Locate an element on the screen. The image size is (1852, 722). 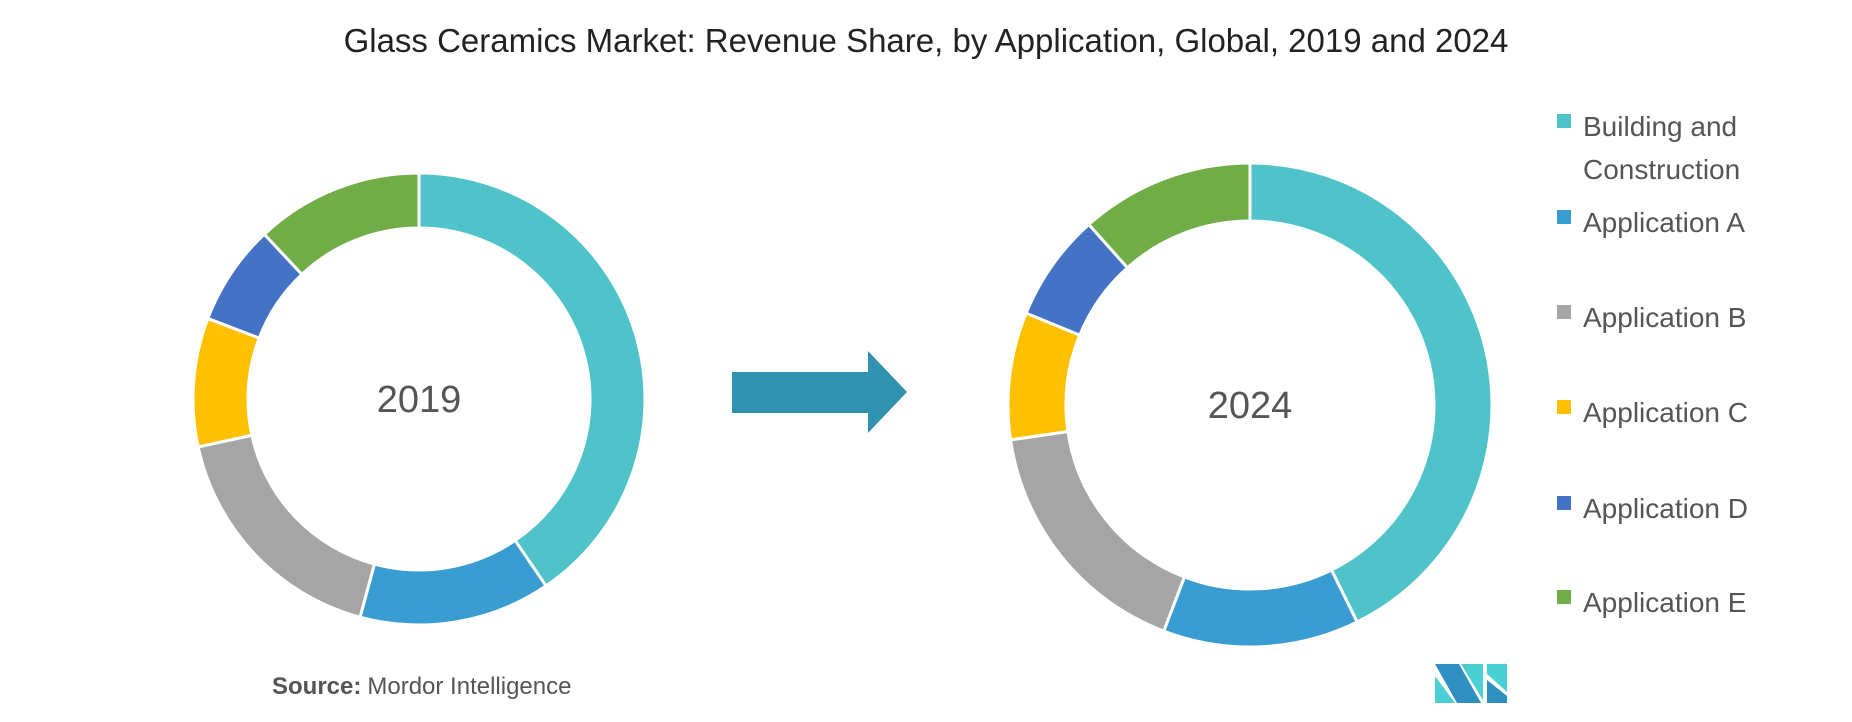
legend-label: Construction is located at coordinates (1661, 169).